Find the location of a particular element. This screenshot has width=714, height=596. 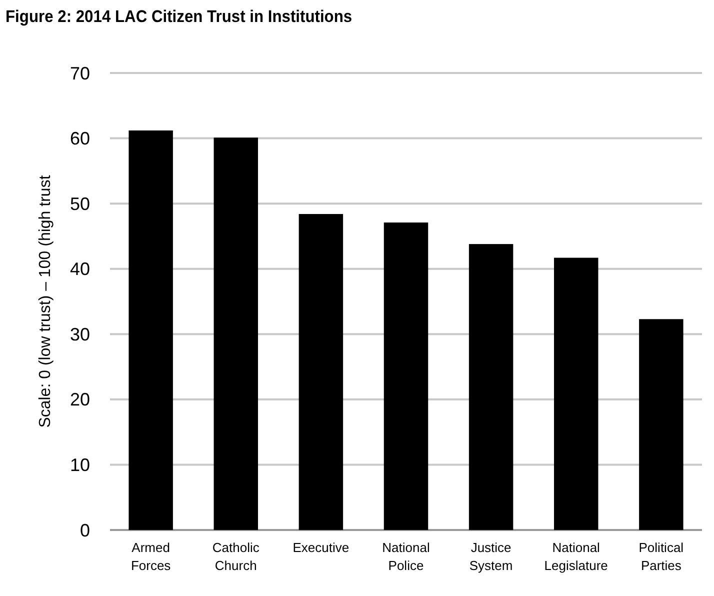

y-tick-label: 0 is located at coordinates (85, 530).